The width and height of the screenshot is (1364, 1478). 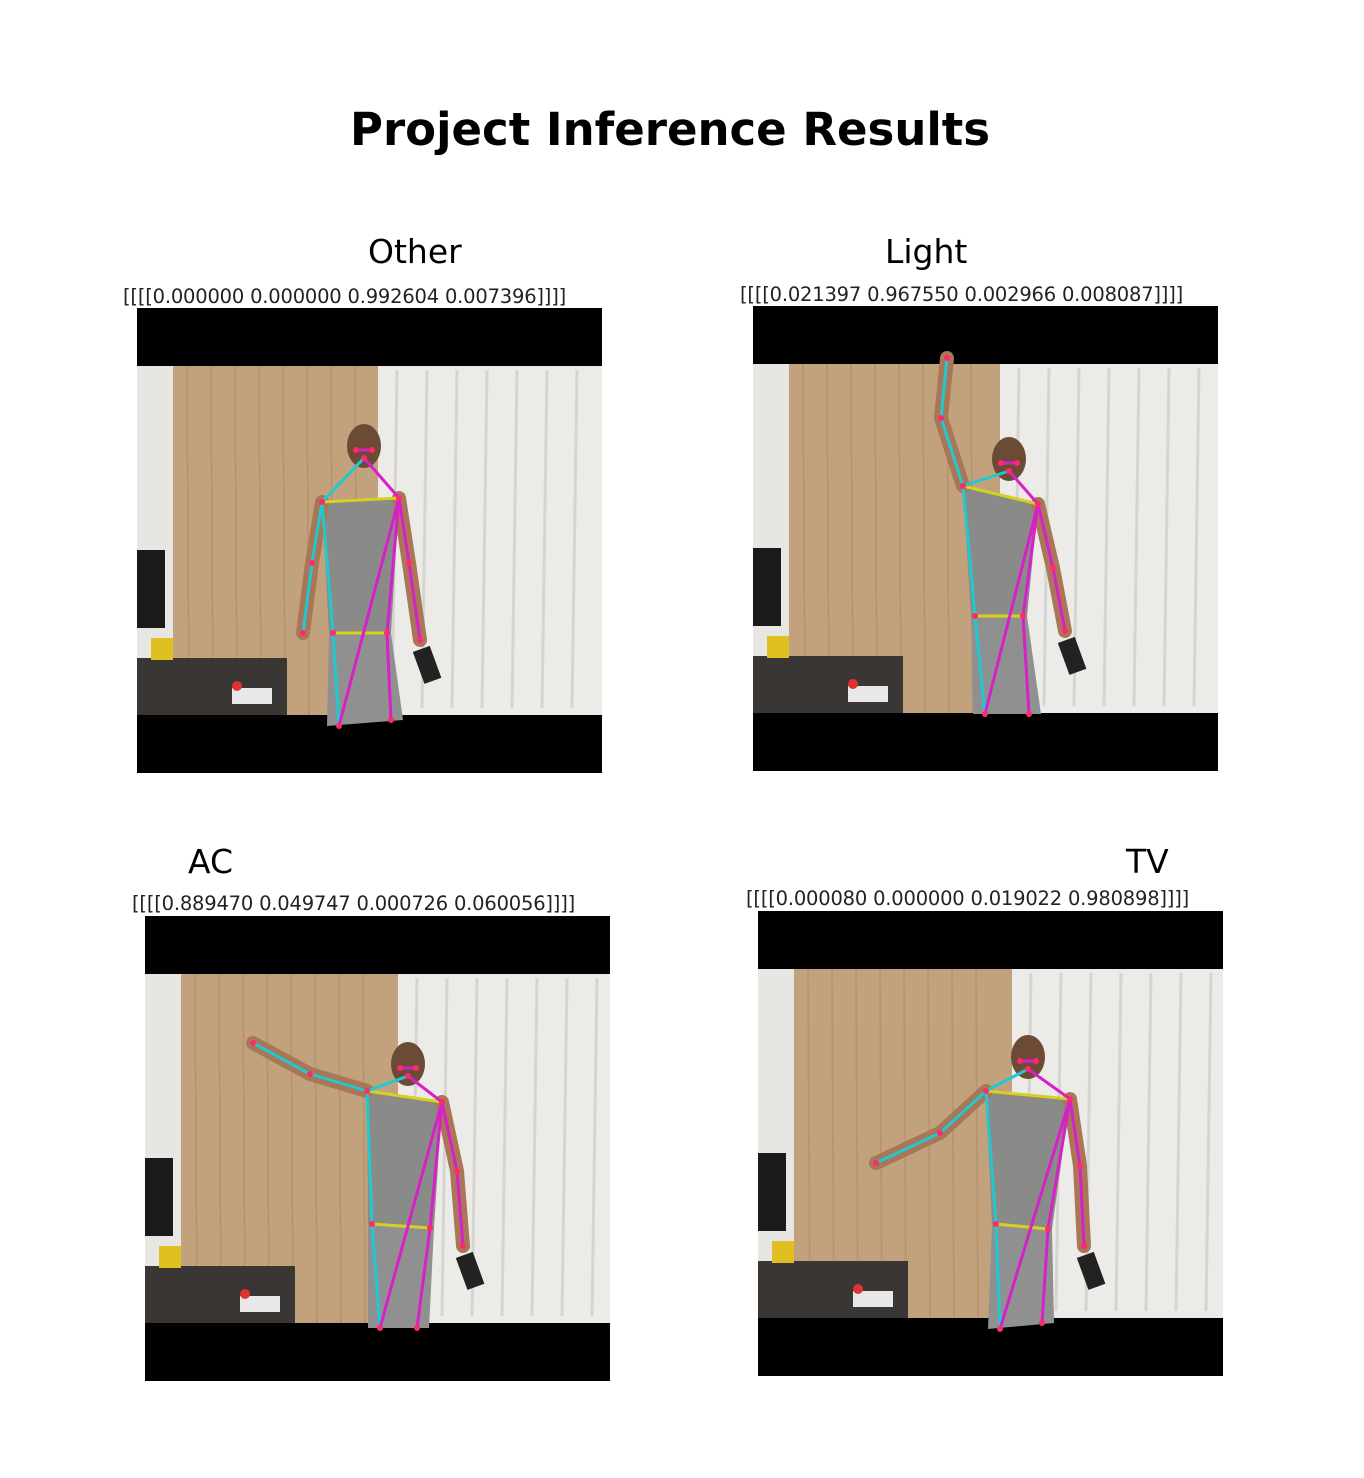 I want to click on panel-image-ac, so click(x=377, y=1148).